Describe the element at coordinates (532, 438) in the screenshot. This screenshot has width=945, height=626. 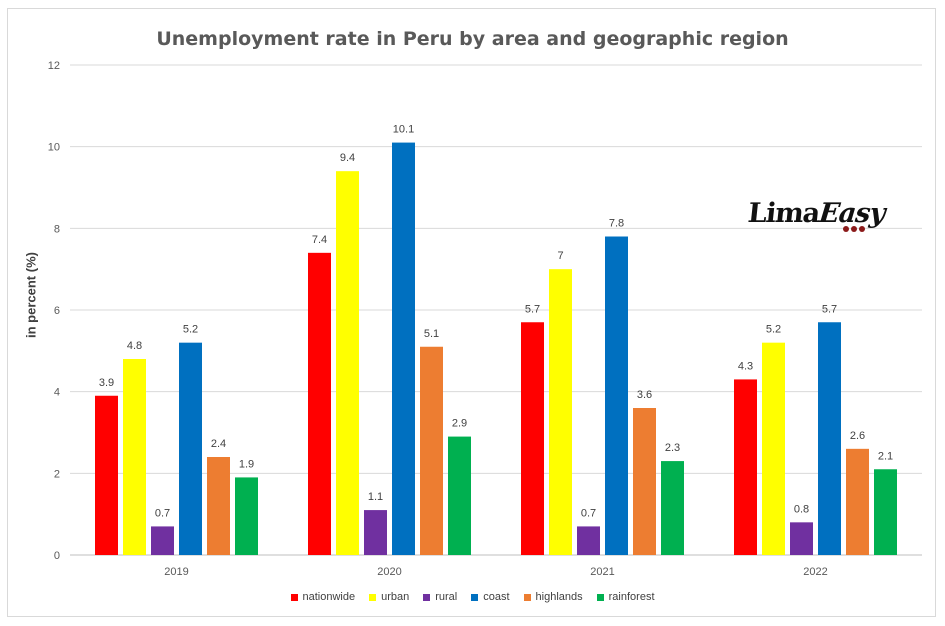
I see `bar-nationwide-2021` at that location.